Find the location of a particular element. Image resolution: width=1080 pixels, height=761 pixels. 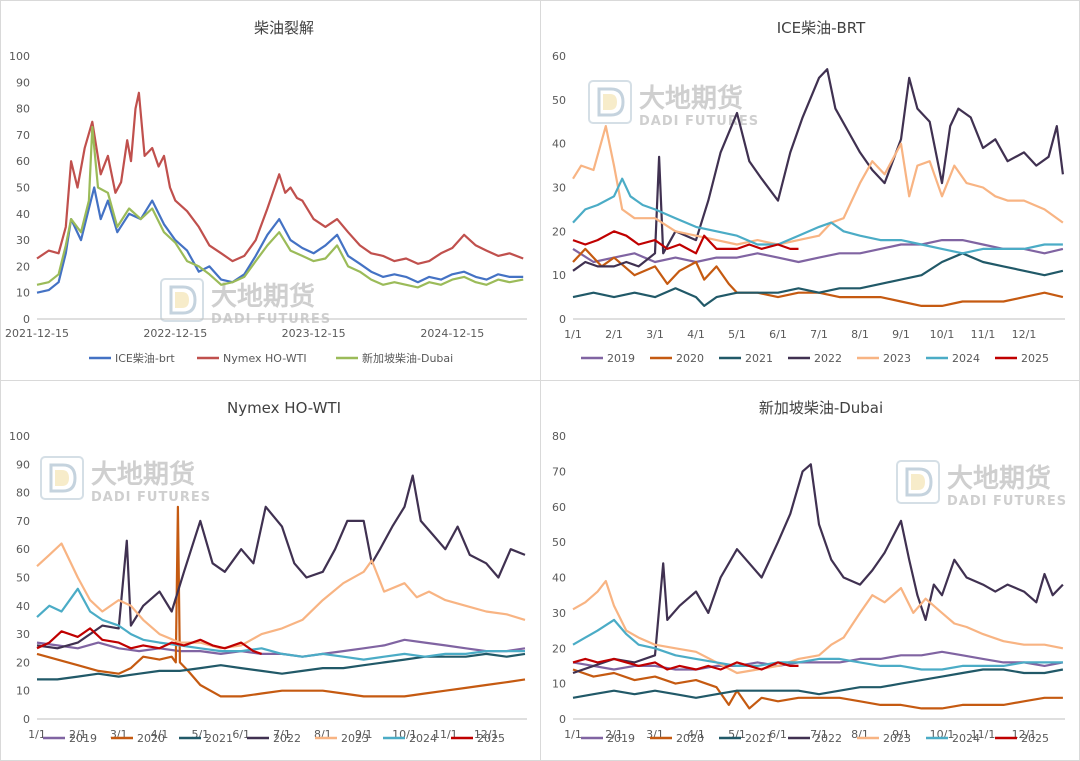

chart-title: 新加坡柴油-Dubai is located at coordinates (821, 408).